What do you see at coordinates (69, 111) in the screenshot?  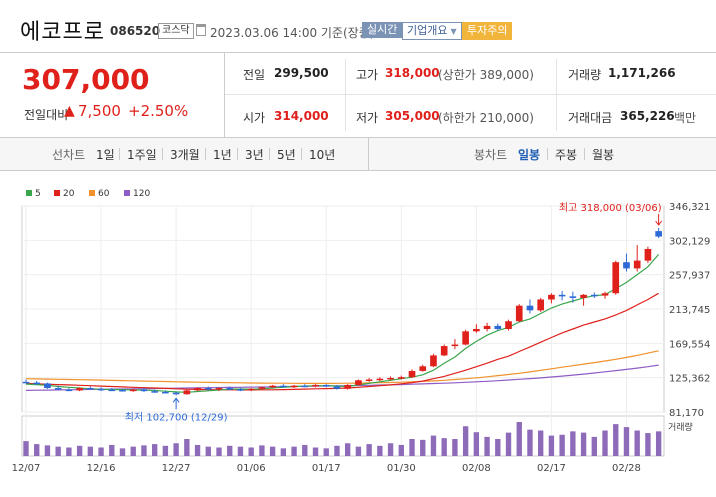 I see `up-triangle-icon: ▲` at bounding box center [69, 111].